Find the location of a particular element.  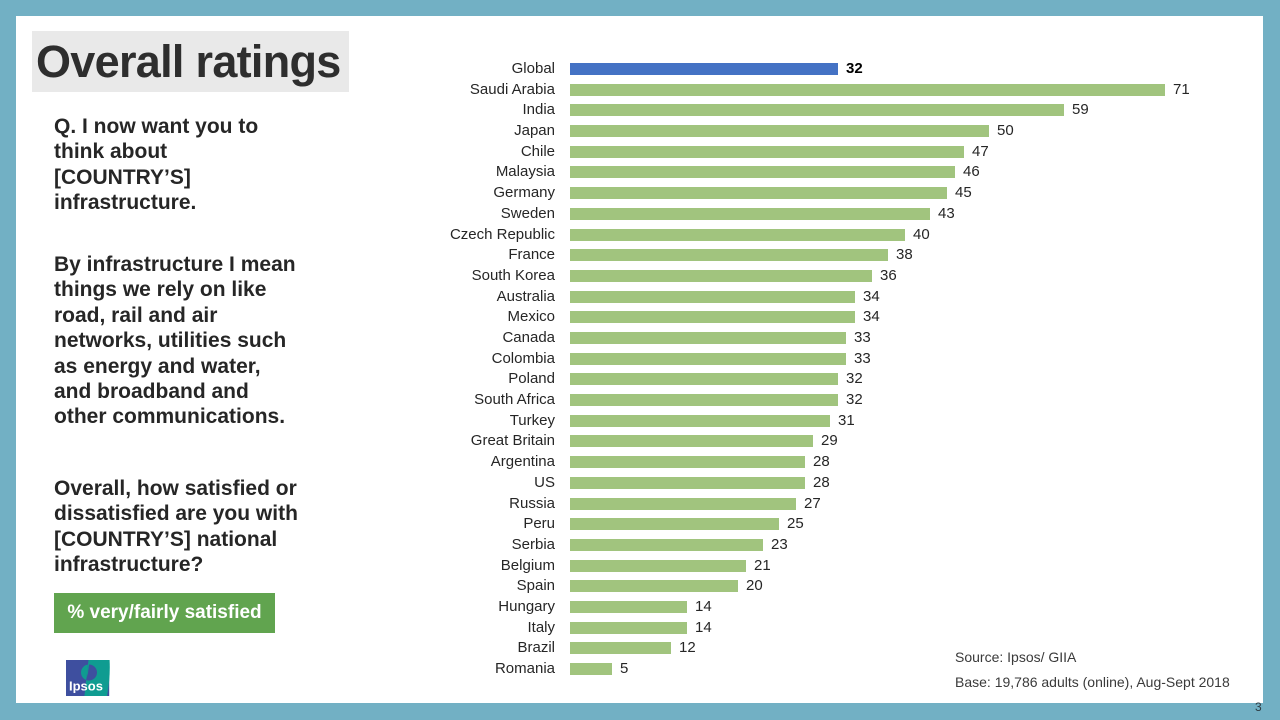

svg-text: Ipsos is located at coordinates (86, 686).